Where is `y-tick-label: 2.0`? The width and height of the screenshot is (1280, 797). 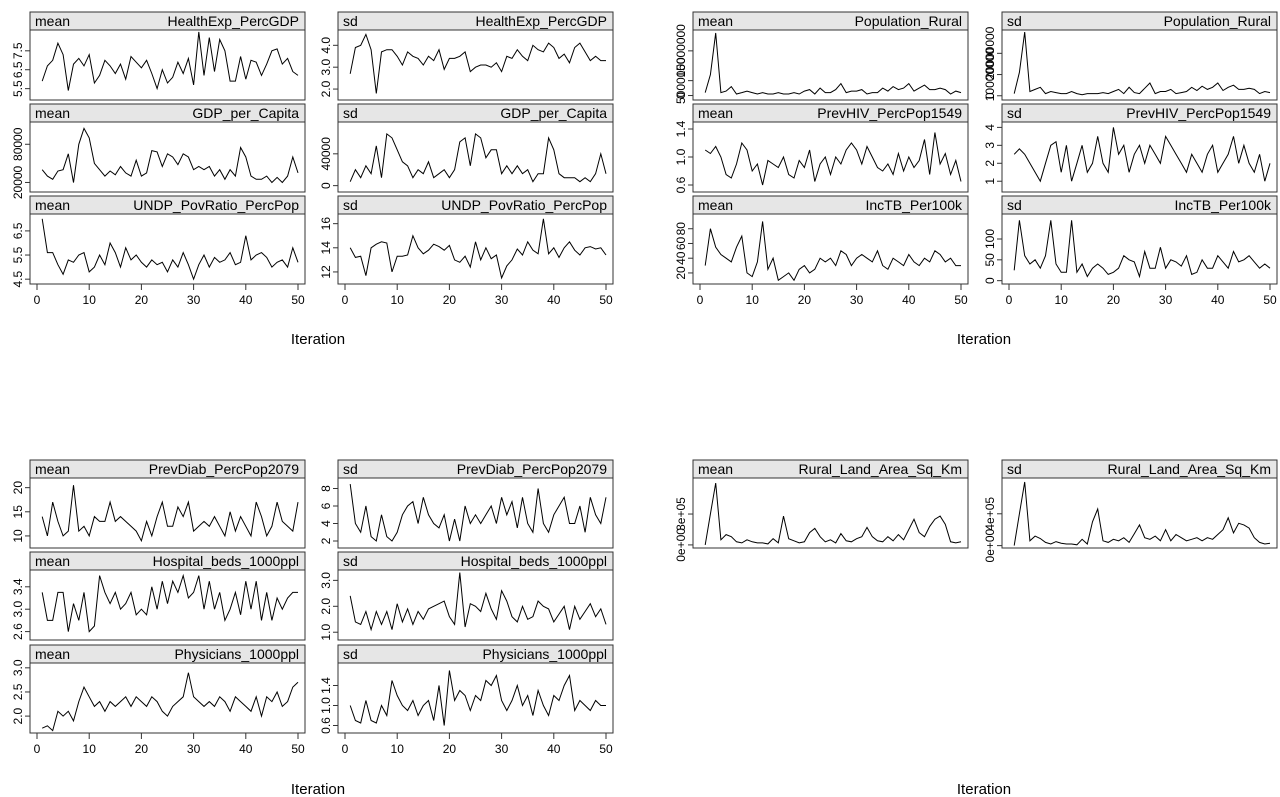
y-tick-label: 2.0 is located at coordinates (326, 606).